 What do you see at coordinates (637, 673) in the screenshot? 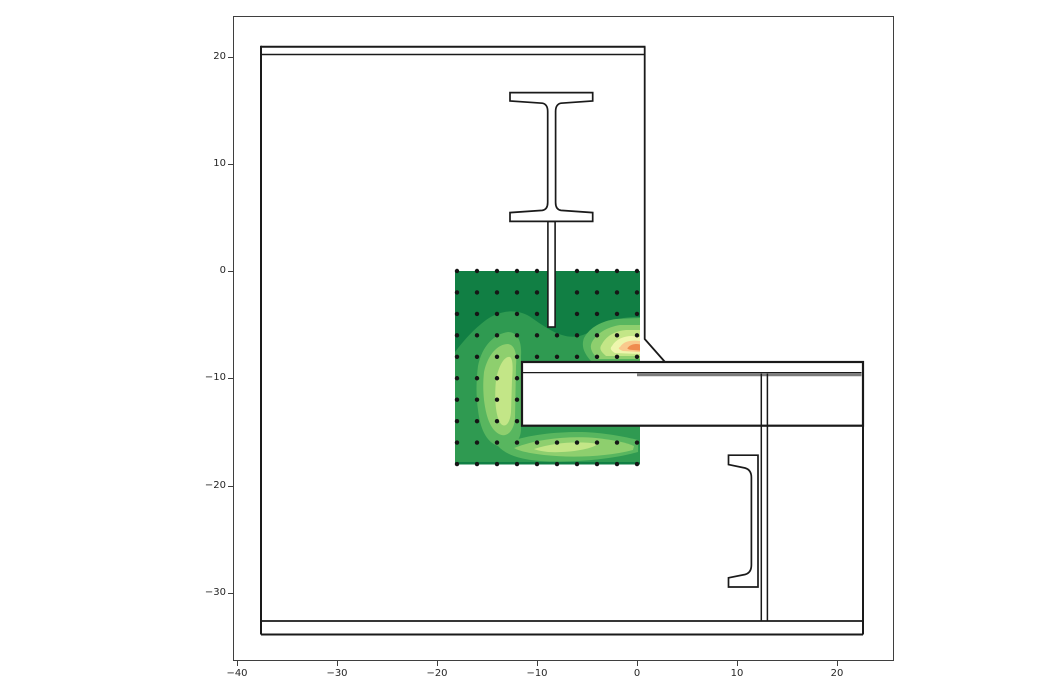
I see `x-tick-label: 0` at bounding box center [637, 673].